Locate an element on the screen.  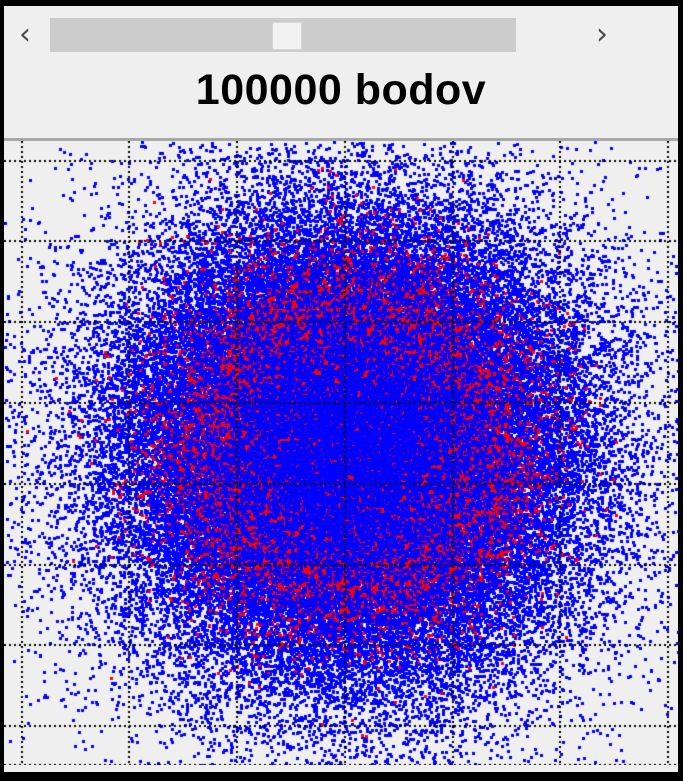
header-divider is located at coordinates (341, 139).